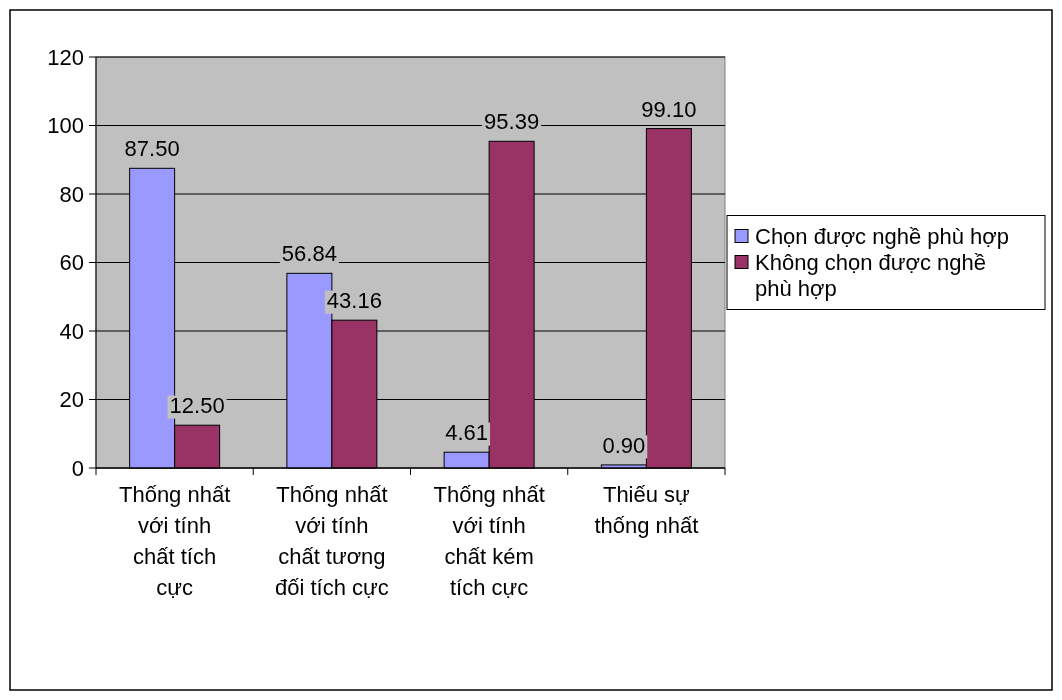 Image resolution: width=1062 pixels, height=700 pixels. I want to click on data-label: 87.50, so click(152, 149).